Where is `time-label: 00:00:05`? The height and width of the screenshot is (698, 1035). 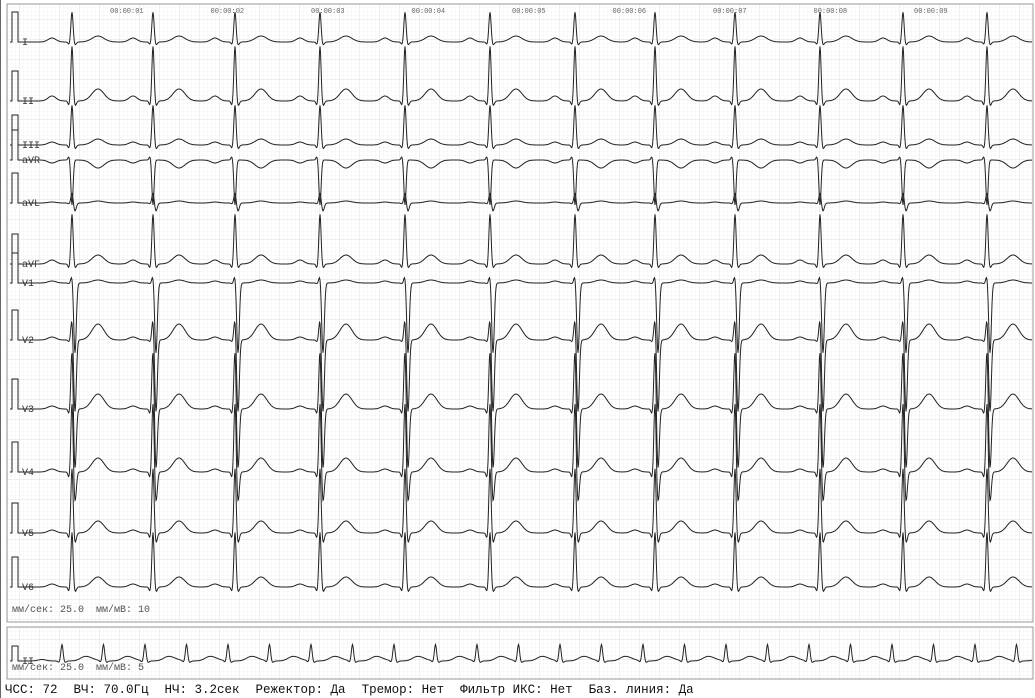
time-label: 00:00:05 is located at coordinates (529, 12).